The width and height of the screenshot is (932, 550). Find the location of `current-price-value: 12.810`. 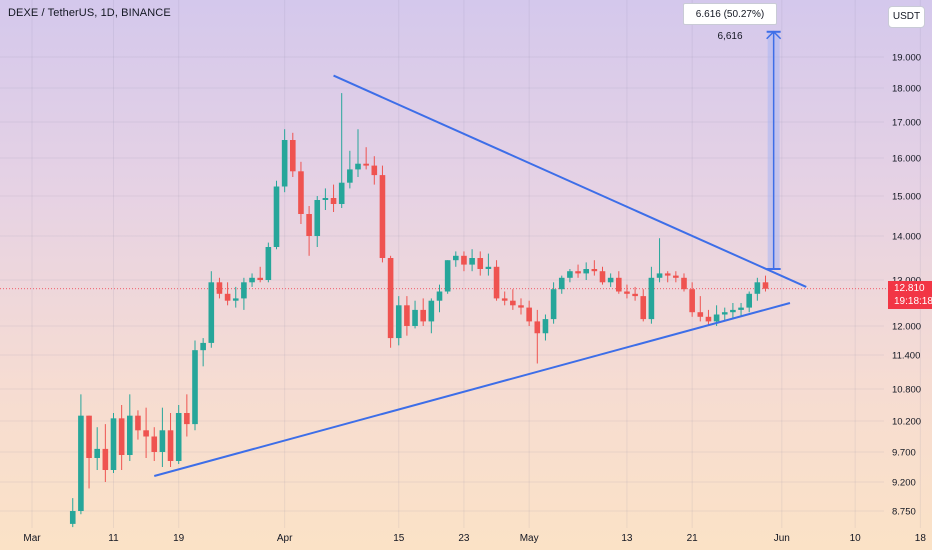

current-price-value: 12.810 is located at coordinates (909, 288).